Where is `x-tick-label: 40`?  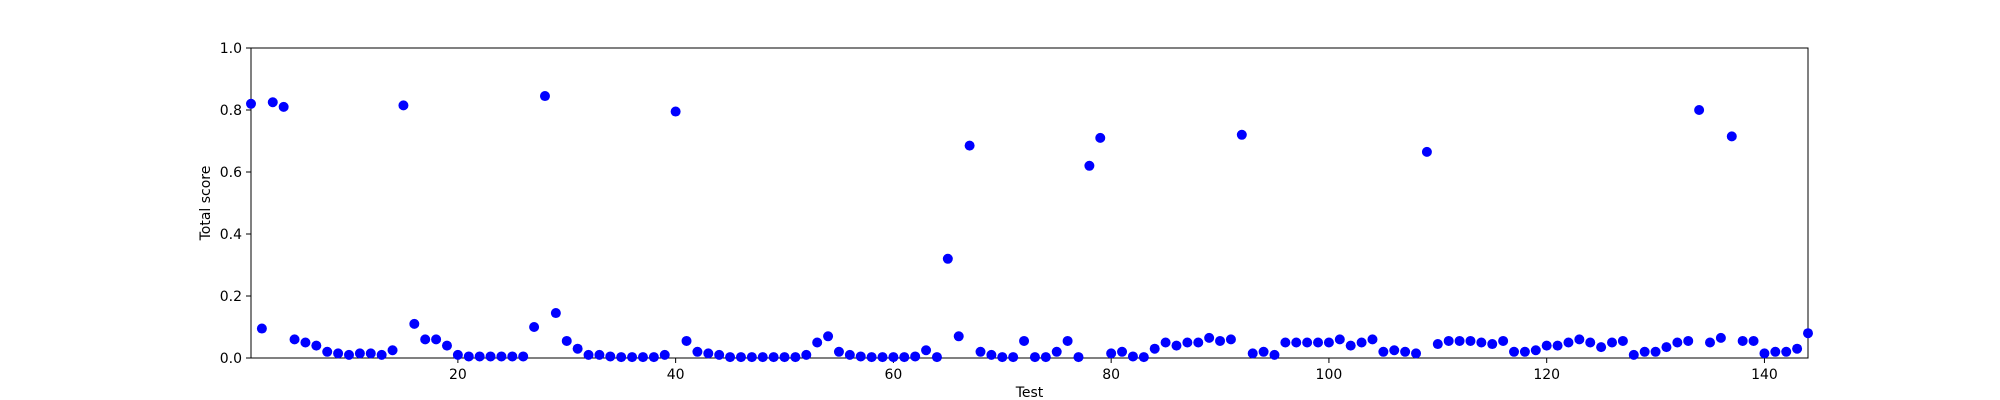
x-tick-label: 40 is located at coordinates (676, 375).